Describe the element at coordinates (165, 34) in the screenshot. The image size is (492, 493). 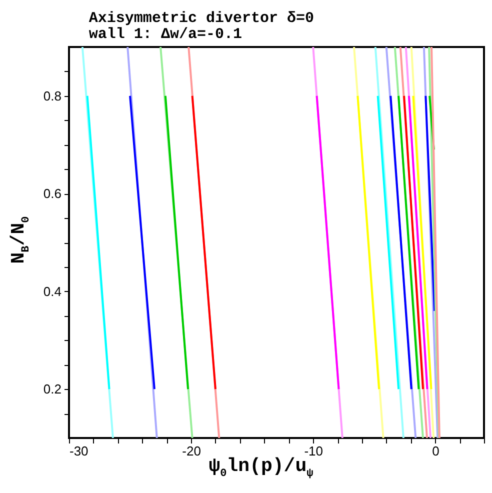
I see `chart-subtitle: wall 1: Δw/a=-0.1` at that location.